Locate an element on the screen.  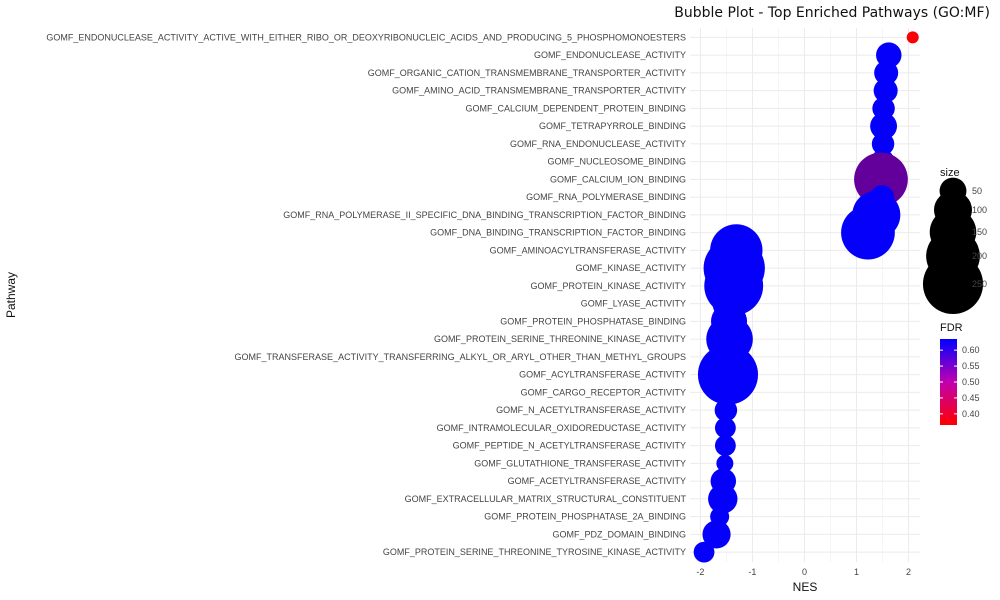
x-tick-label: -1 is located at coordinates (752, 572).